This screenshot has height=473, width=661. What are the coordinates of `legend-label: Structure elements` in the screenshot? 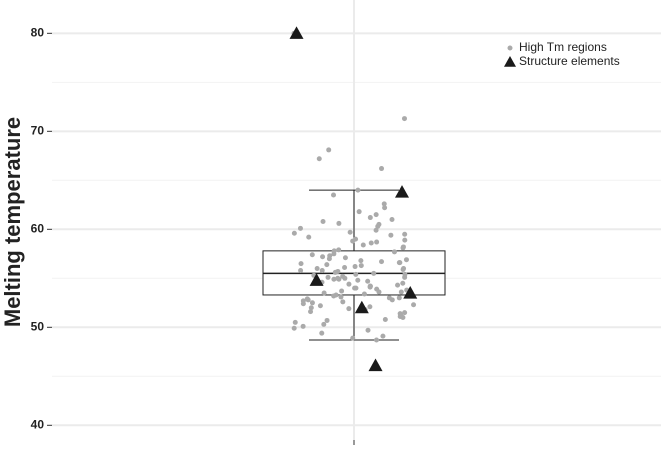 It's located at (569, 61).